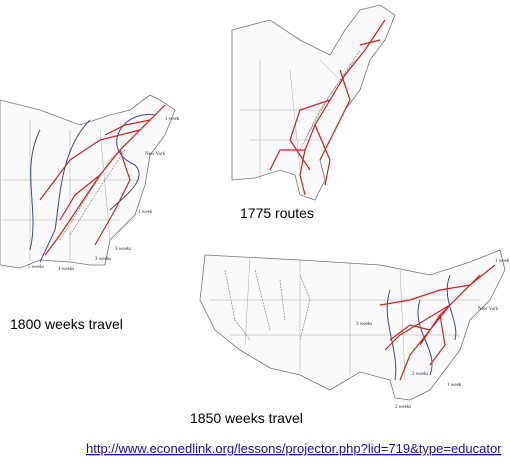 The width and height of the screenshot is (510, 467). What do you see at coordinates (66, 269) in the screenshot?
I see `map-label: 4 weeks` at bounding box center [66, 269].